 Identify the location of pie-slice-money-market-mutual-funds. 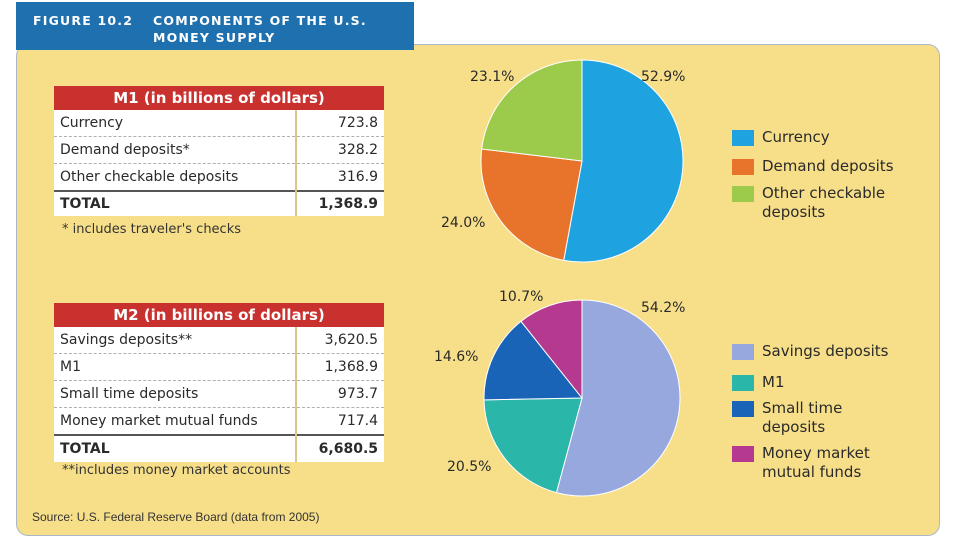
(551, 349).